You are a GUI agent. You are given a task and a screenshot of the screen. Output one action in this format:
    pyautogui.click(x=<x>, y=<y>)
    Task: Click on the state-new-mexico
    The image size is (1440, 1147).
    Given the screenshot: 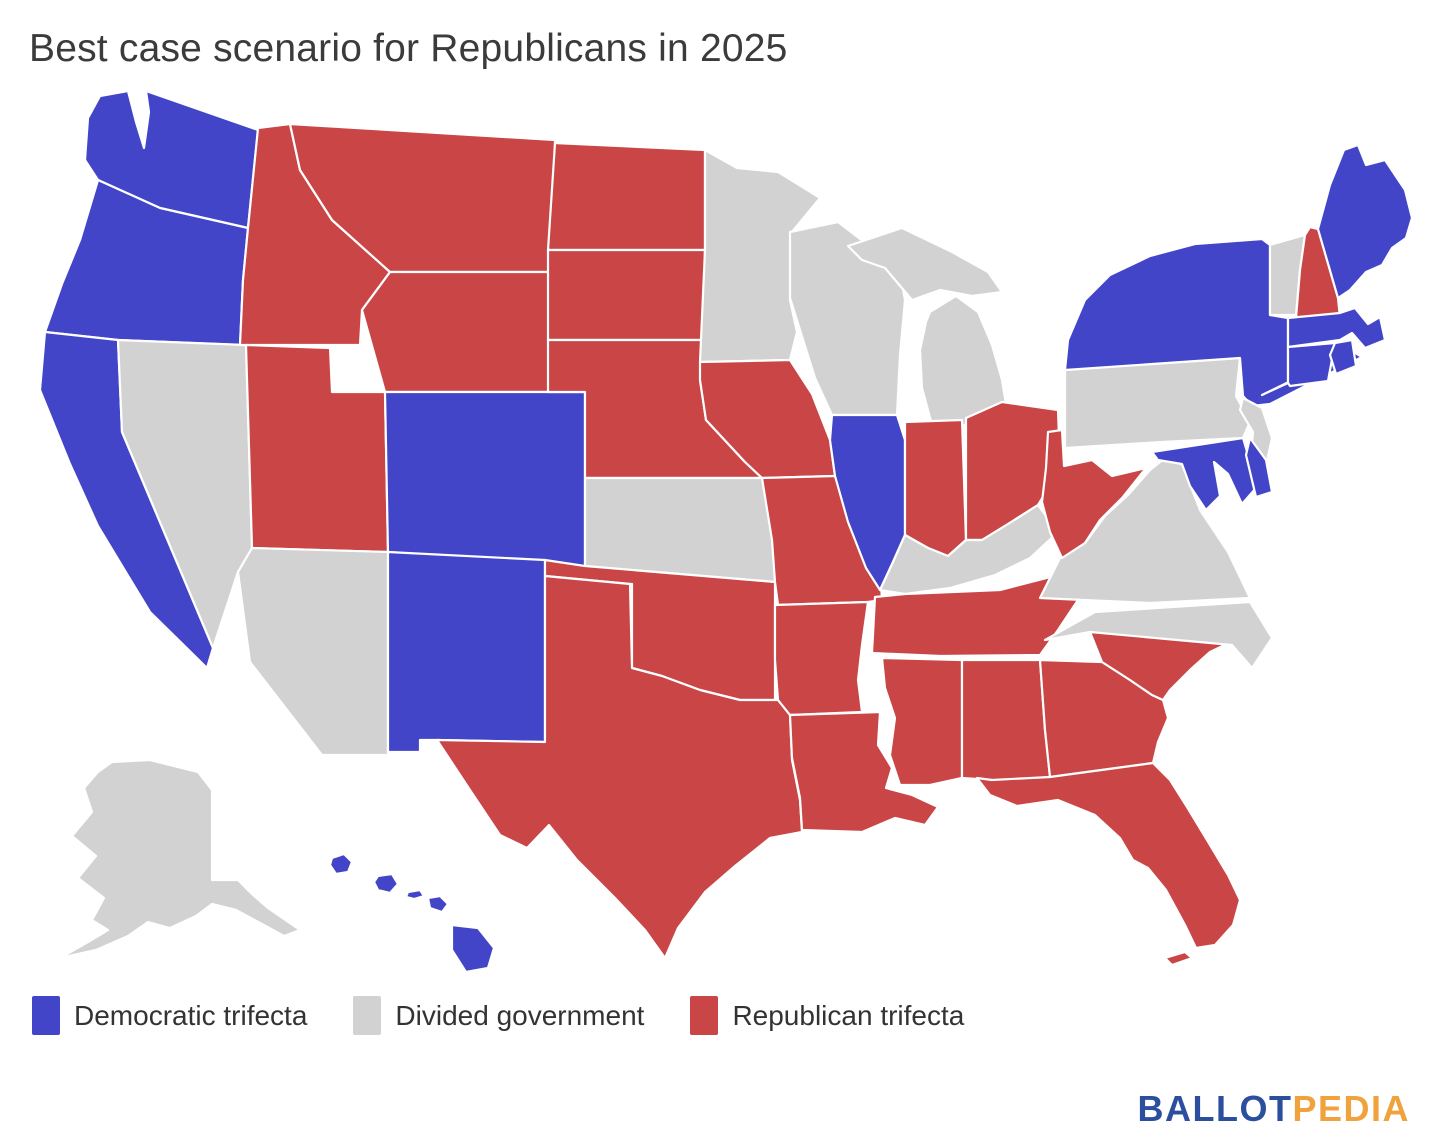 What is the action you would take?
    pyautogui.click(x=466, y=652)
    